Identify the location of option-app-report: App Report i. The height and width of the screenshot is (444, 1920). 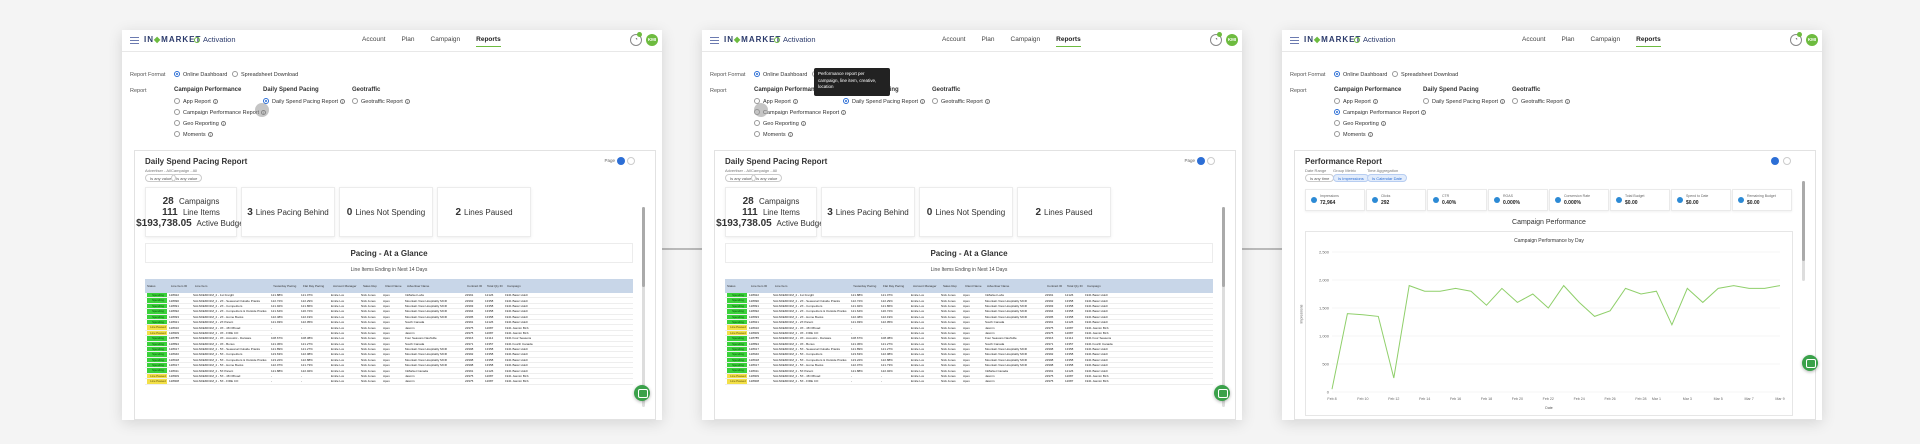
(1356, 101).